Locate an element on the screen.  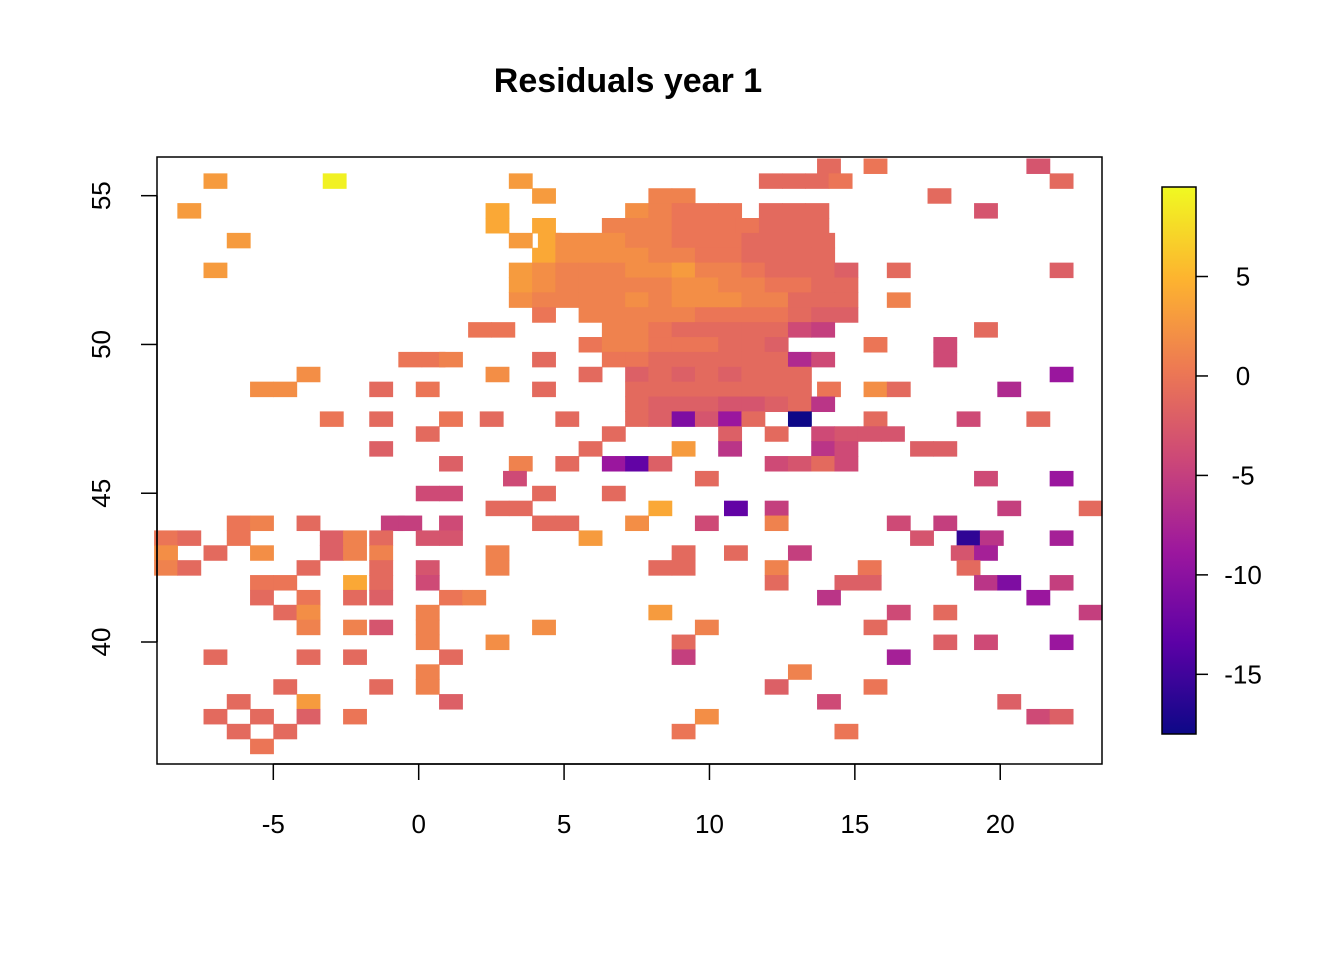
y-tick-label: 50 is located at coordinates (101, 344).